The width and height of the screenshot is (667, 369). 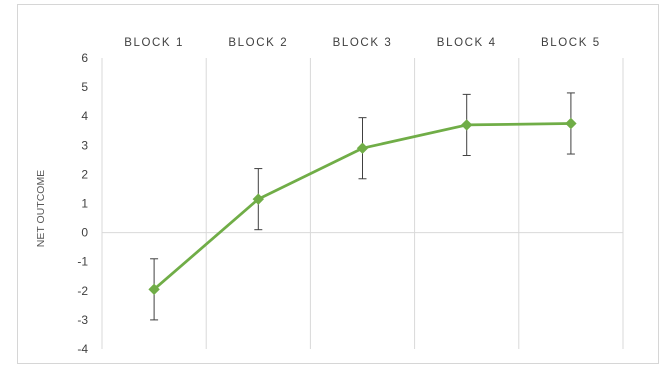 I want to click on y-tick-label: 0, so click(x=84, y=233).